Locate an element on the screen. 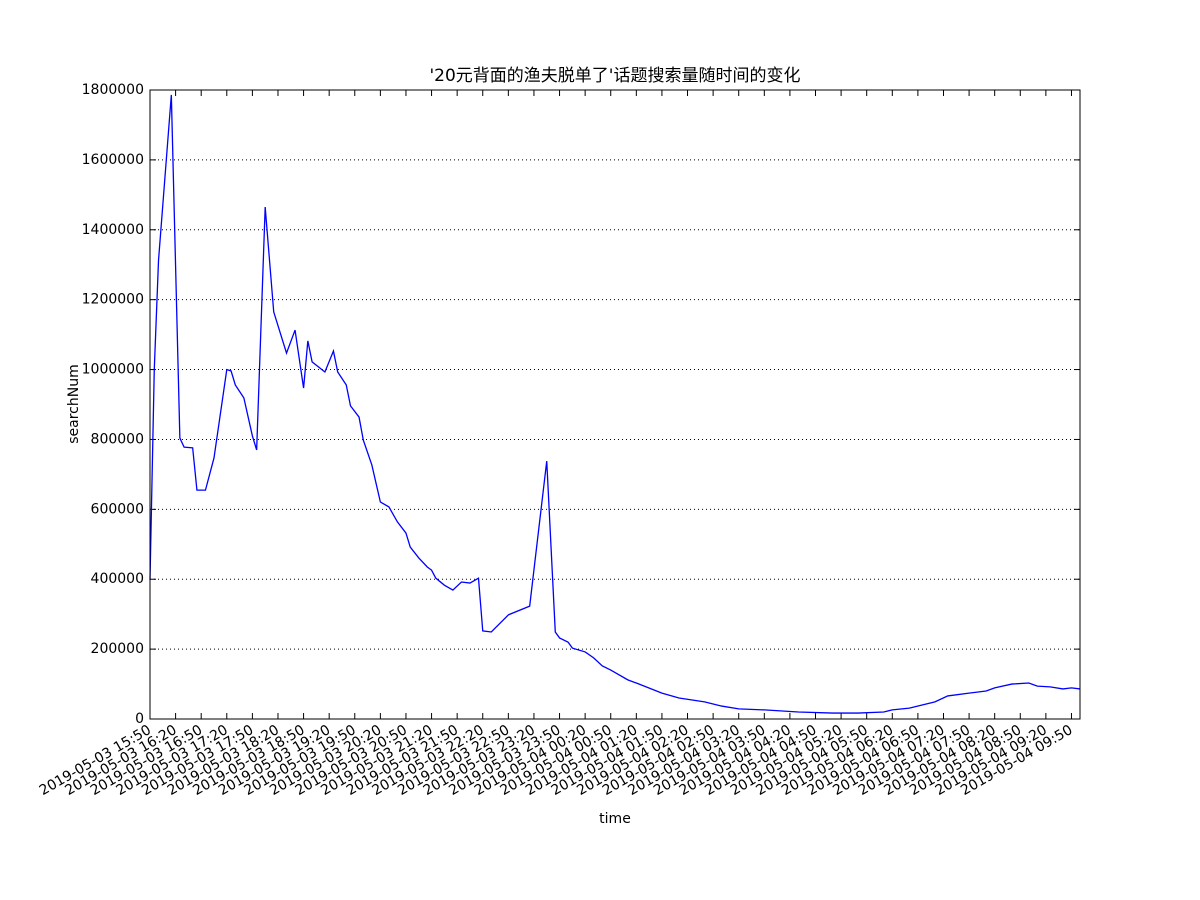 Image resolution: width=1200 pixels, height=900 pixels. y-tick-label: 600000 is located at coordinates (117, 509).